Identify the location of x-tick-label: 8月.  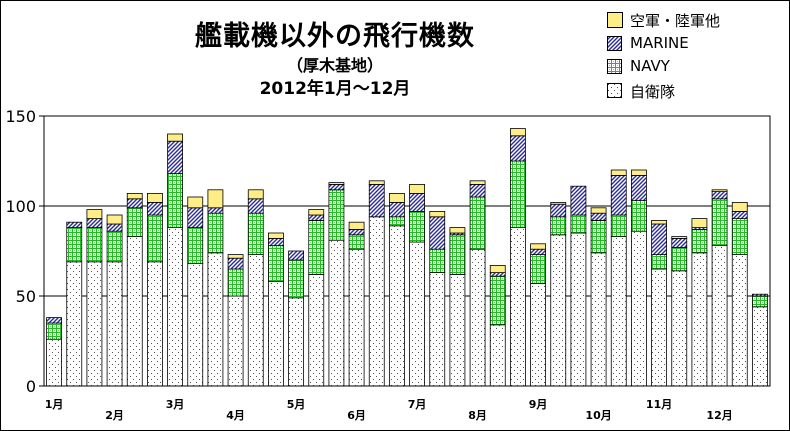
(477, 415).